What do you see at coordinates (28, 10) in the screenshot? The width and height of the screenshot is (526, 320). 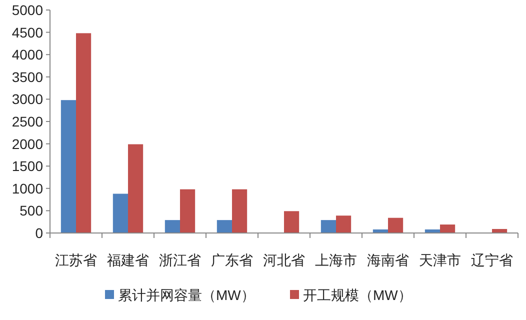 I see `y-tick-label: 5000` at bounding box center [28, 10].